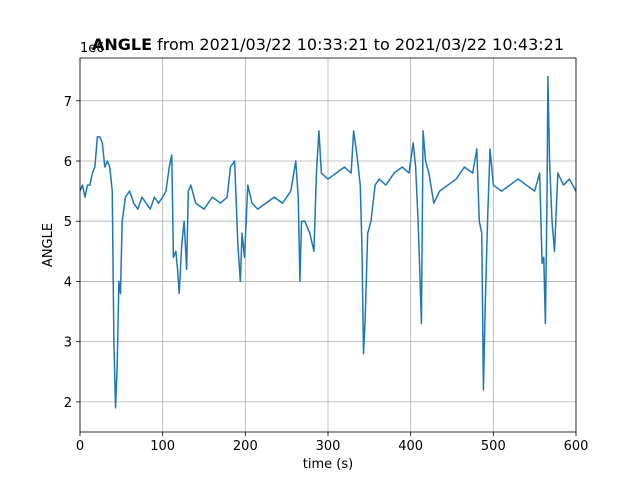  I want to click on x-tick-label: 200, so click(245, 446).